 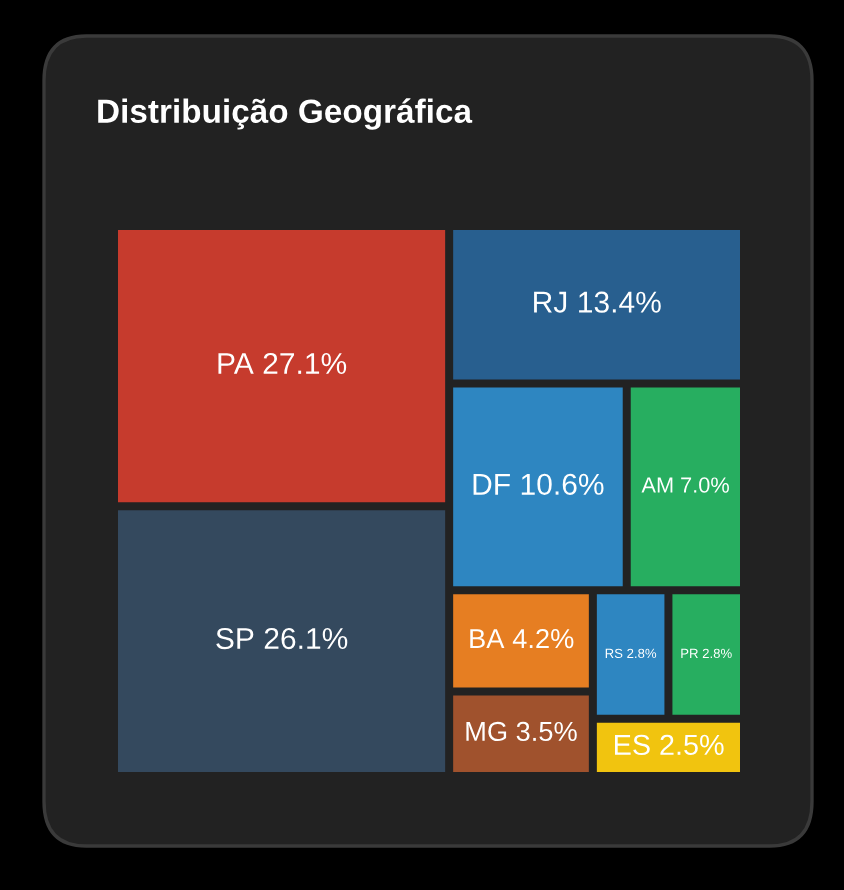 I want to click on category-label: BA, so click(x=487, y=639).